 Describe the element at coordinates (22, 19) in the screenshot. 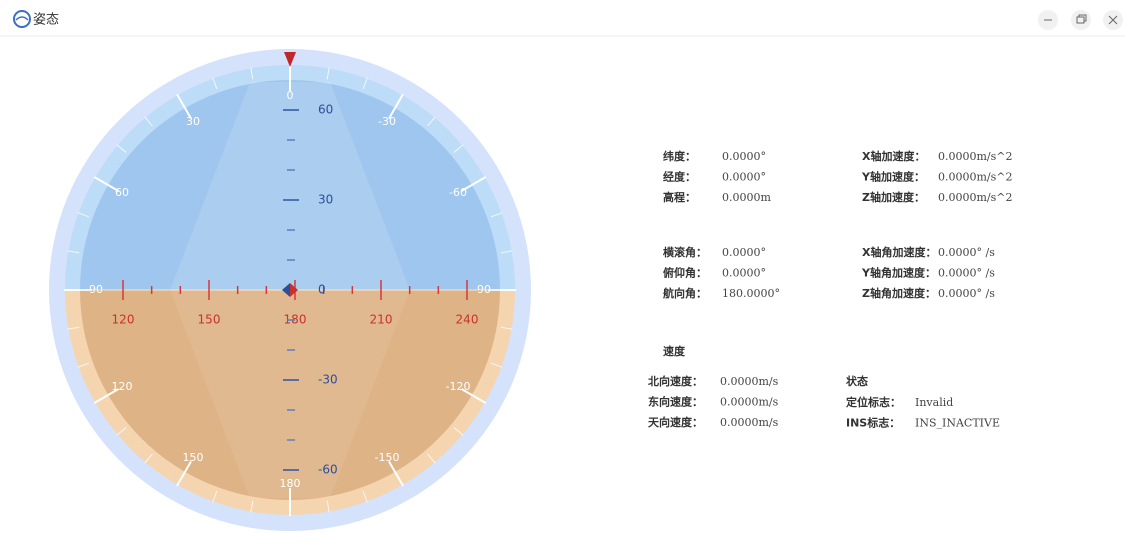

I see `title-icon` at that location.